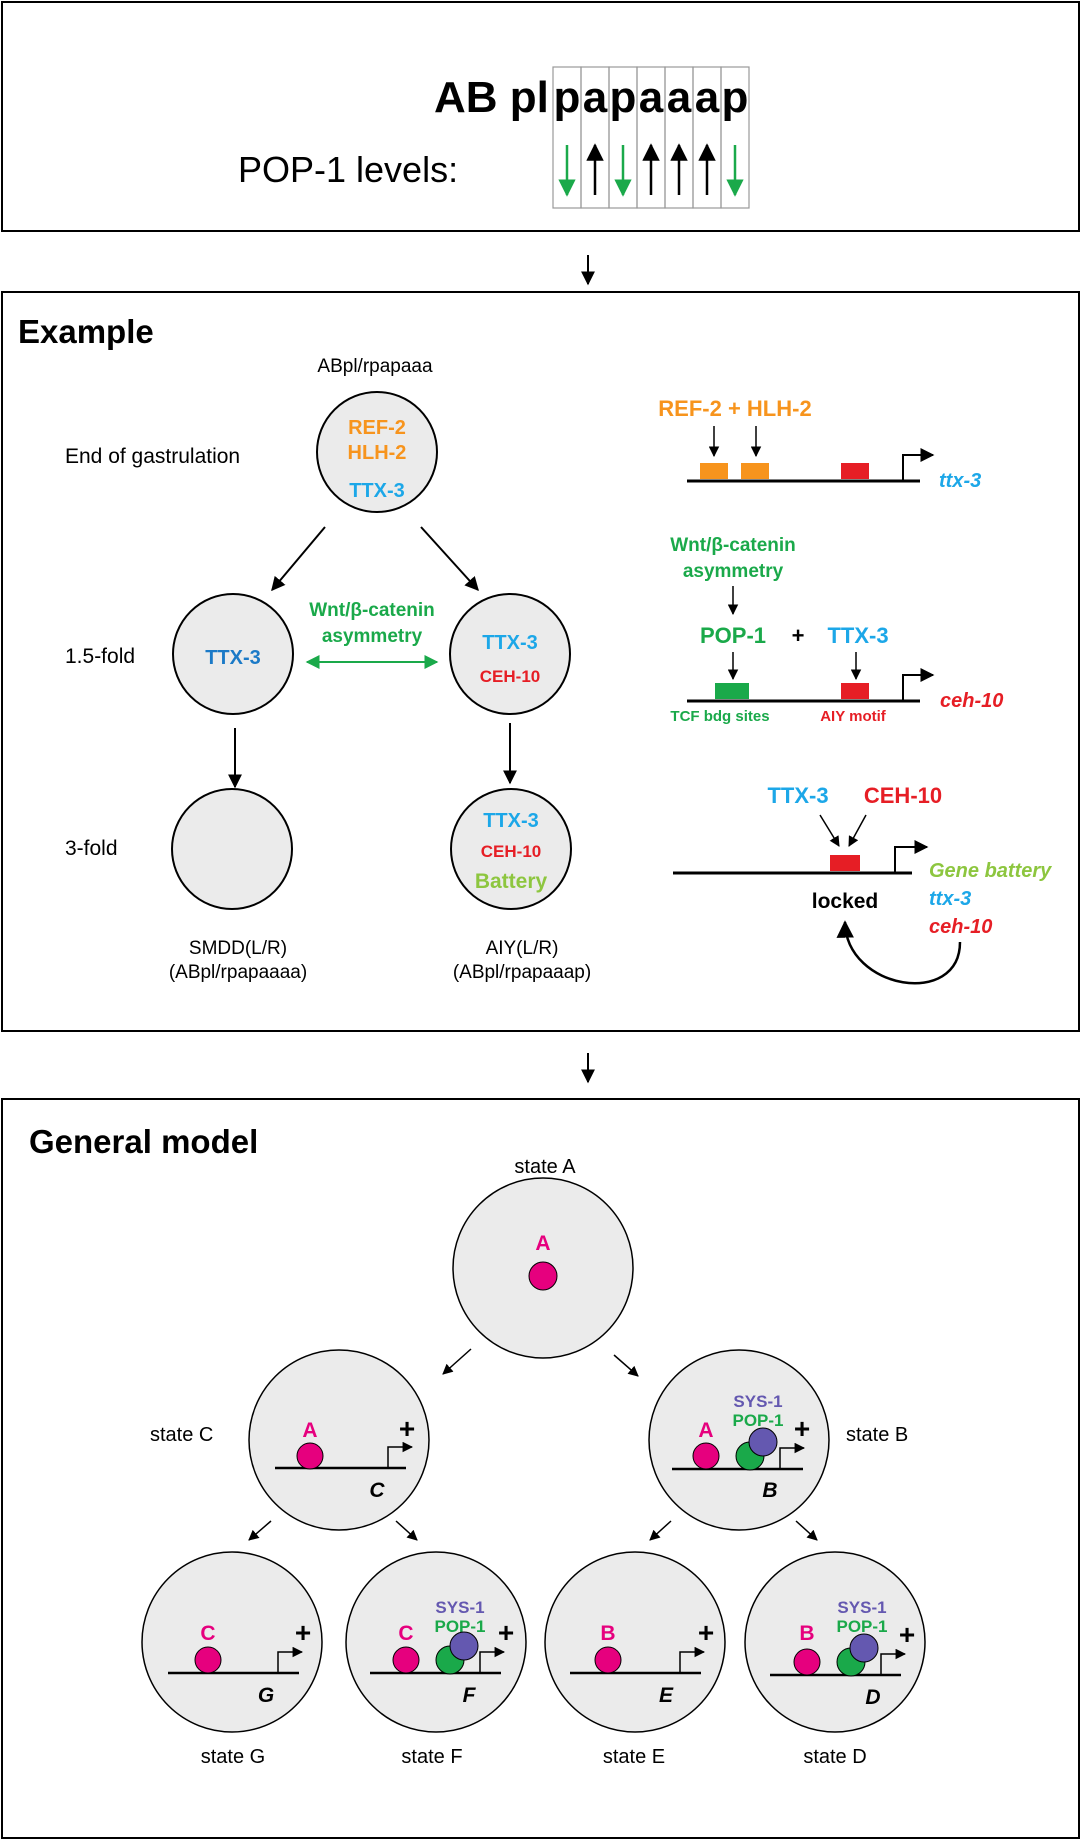  What do you see at coordinates (232, 1642) in the screenshot?
I see `cell-state-g` at bounding box center [232, 1642].